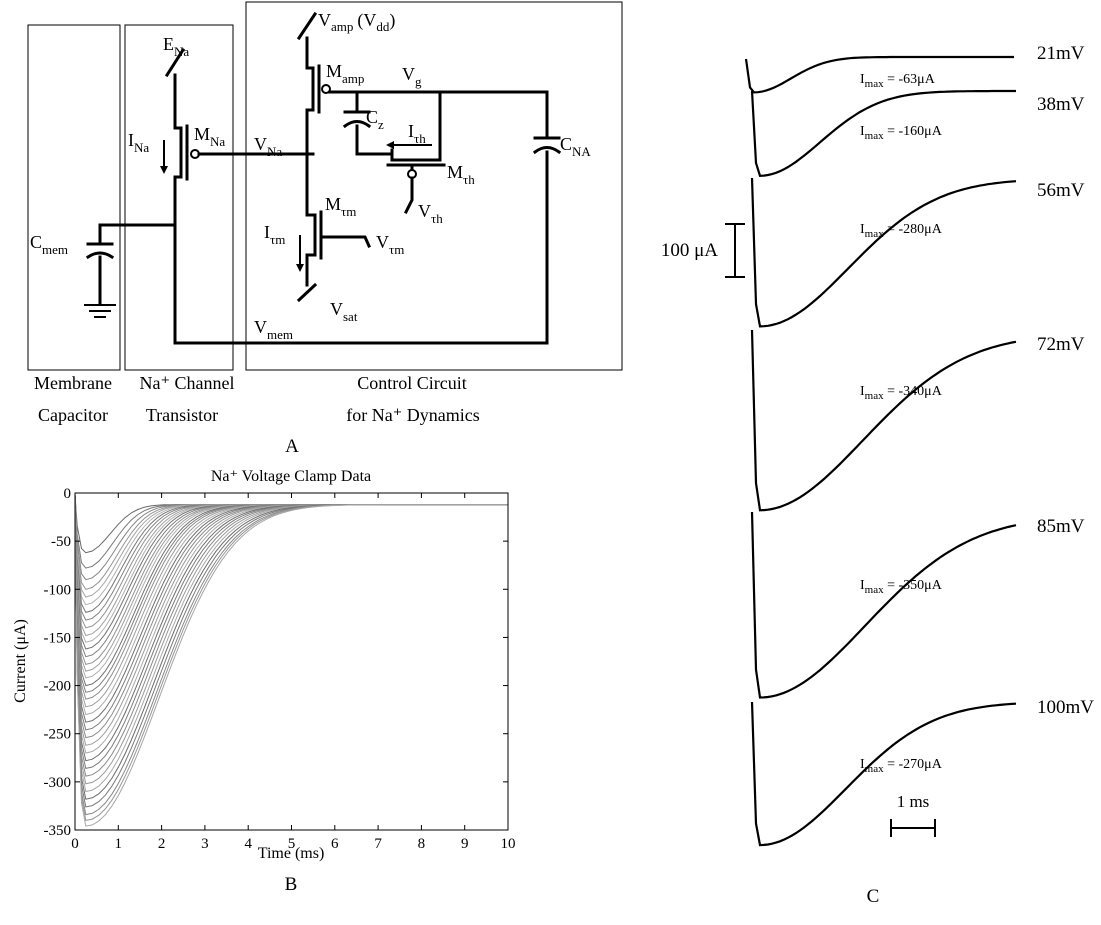 This screenshot has height=925, width=1101. I want to click on chart-b-ytick-label: -250, so click(58, 735).